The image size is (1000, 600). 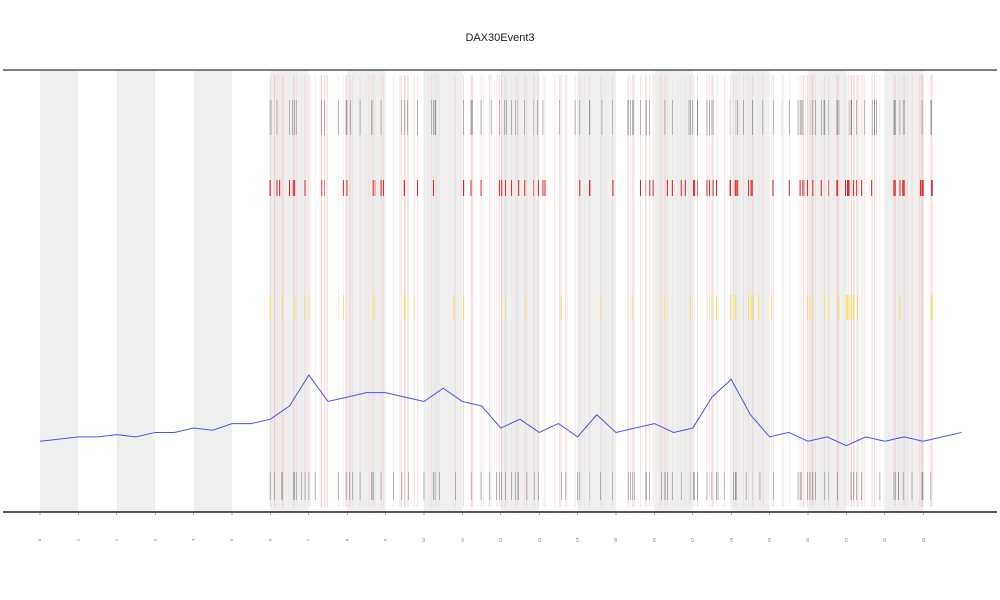 What do you see at coordinates (807, 539) in the screenshot?
I see `x-tick-label: 20` at bounding box center [807, 539].